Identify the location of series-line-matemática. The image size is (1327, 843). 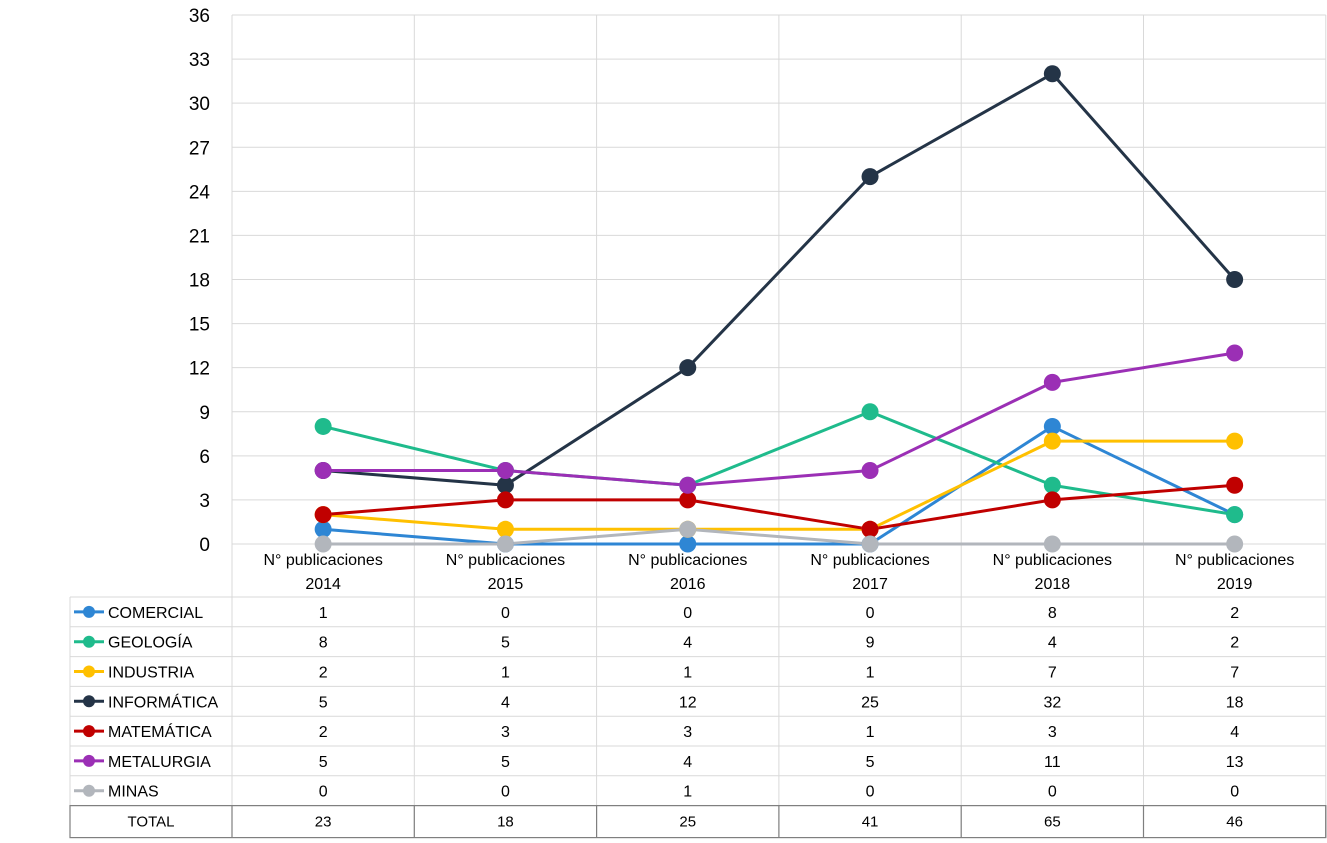
(779, 507).